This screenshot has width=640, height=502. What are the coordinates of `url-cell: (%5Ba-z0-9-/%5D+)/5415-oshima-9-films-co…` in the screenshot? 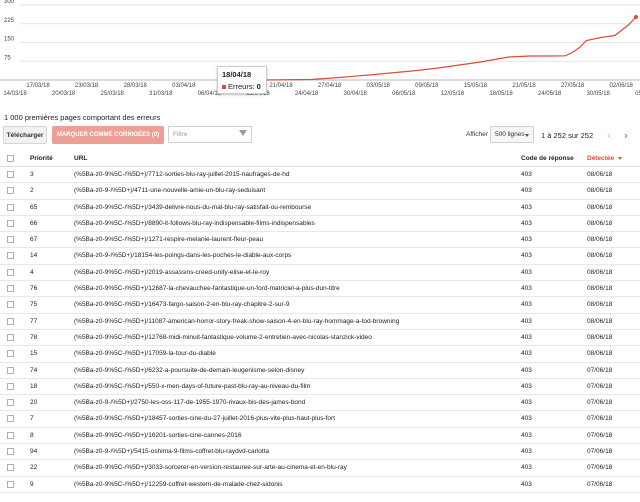 It's located at (172, 452).